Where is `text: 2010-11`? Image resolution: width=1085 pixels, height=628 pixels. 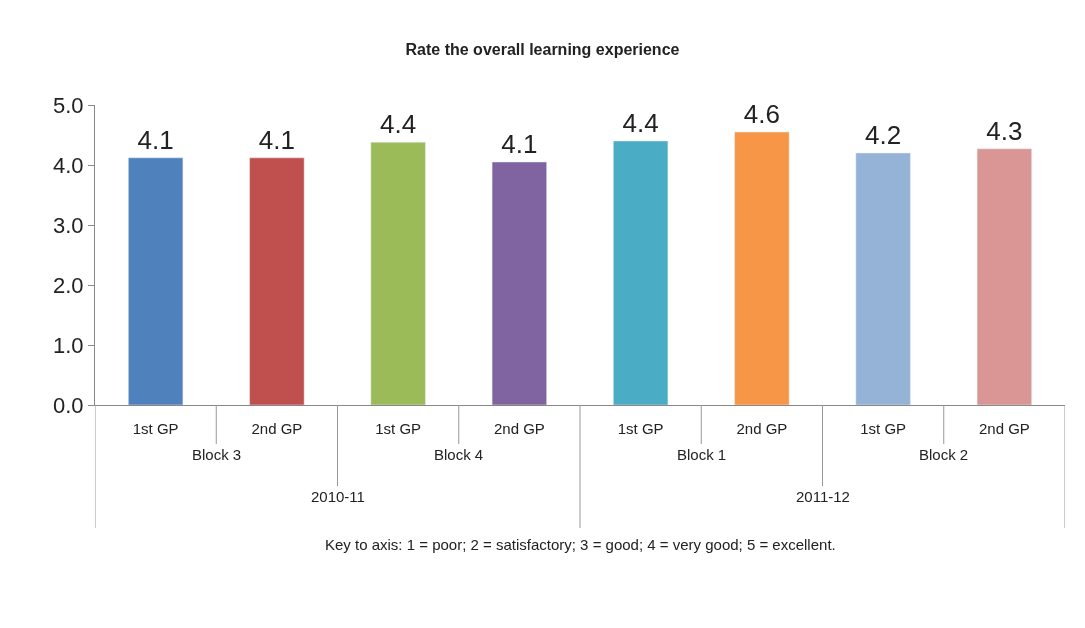
text: 2010-11 is located at coordinates (338, 496).